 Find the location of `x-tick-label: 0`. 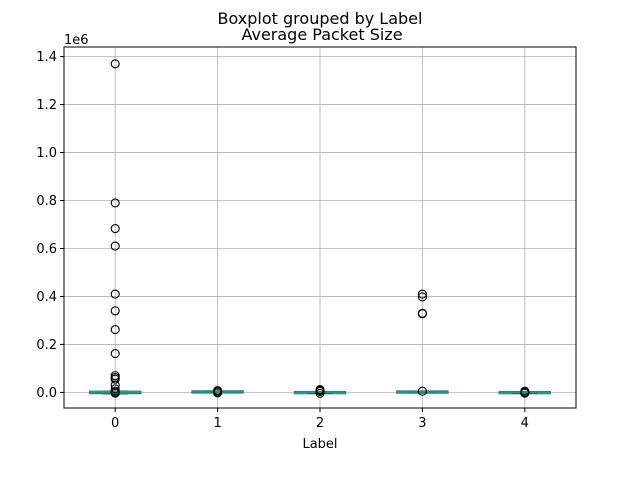

x-tick-label: 0 is located at coordinates (115, 423).